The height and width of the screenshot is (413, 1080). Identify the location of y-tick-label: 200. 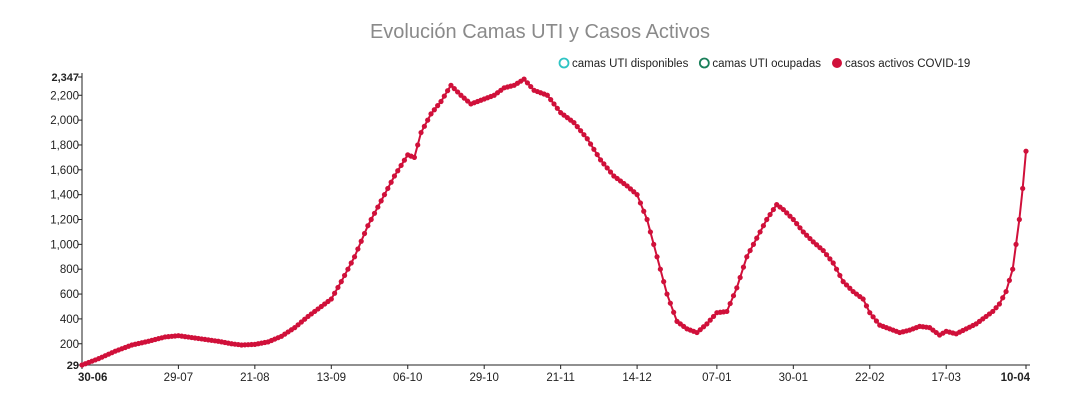
(69, 345).